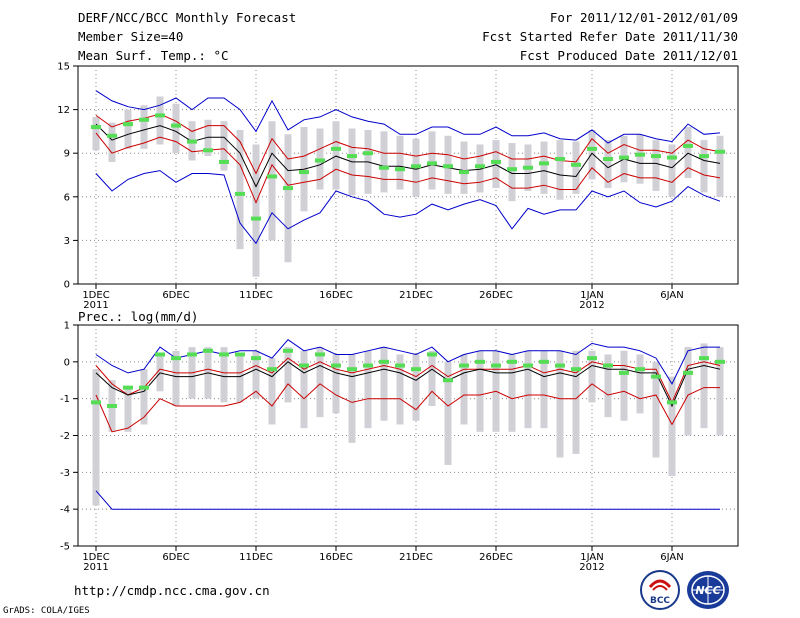 This screenshot has width=800, height=618. What do you see at coordinates (628, 55) in the screenshot?
I see `header-produced-date: Fcst Produced Date 2011/12/01` at bounding box center [628, 55].